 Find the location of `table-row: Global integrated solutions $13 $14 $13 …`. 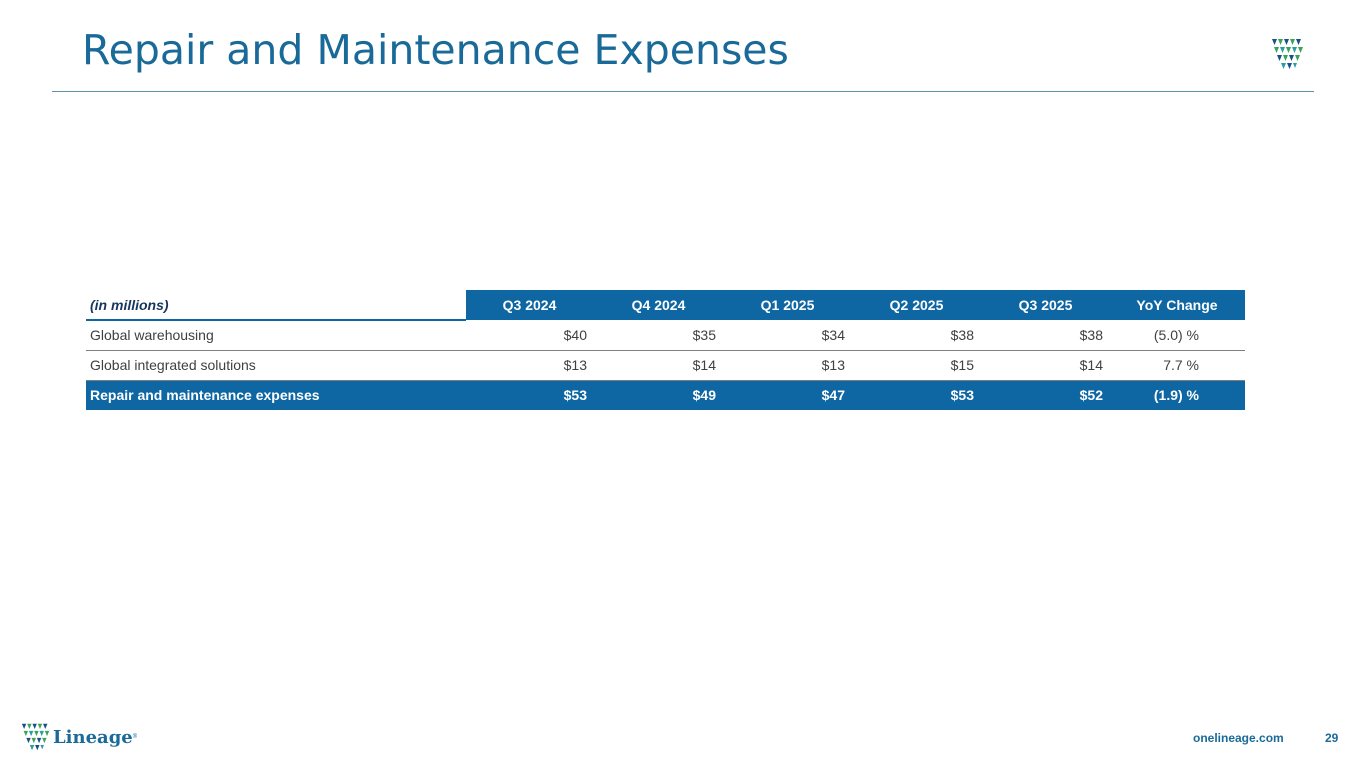

table-row: Global integrated solutions $13 $14 $13 … is located at coordinates (665, 365).